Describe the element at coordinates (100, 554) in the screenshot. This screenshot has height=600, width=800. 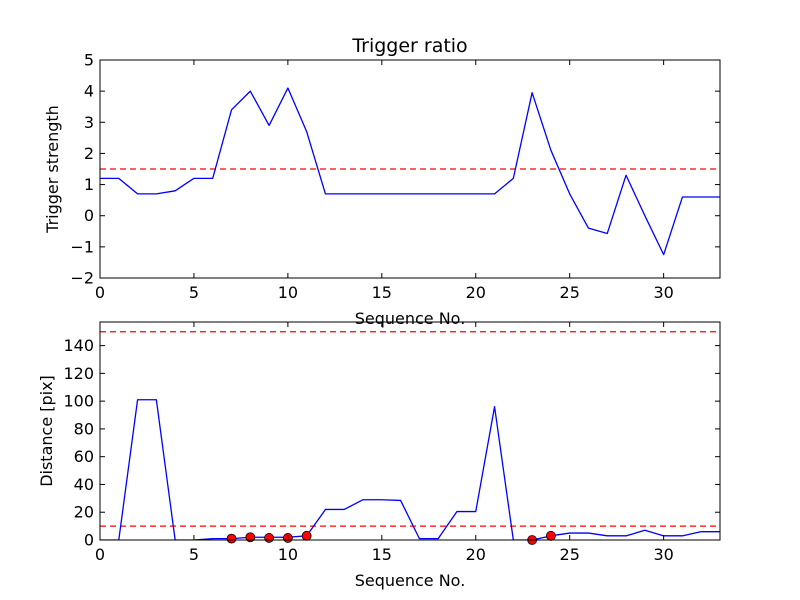
I see `chart2-x-tick-label: 0` at that location.